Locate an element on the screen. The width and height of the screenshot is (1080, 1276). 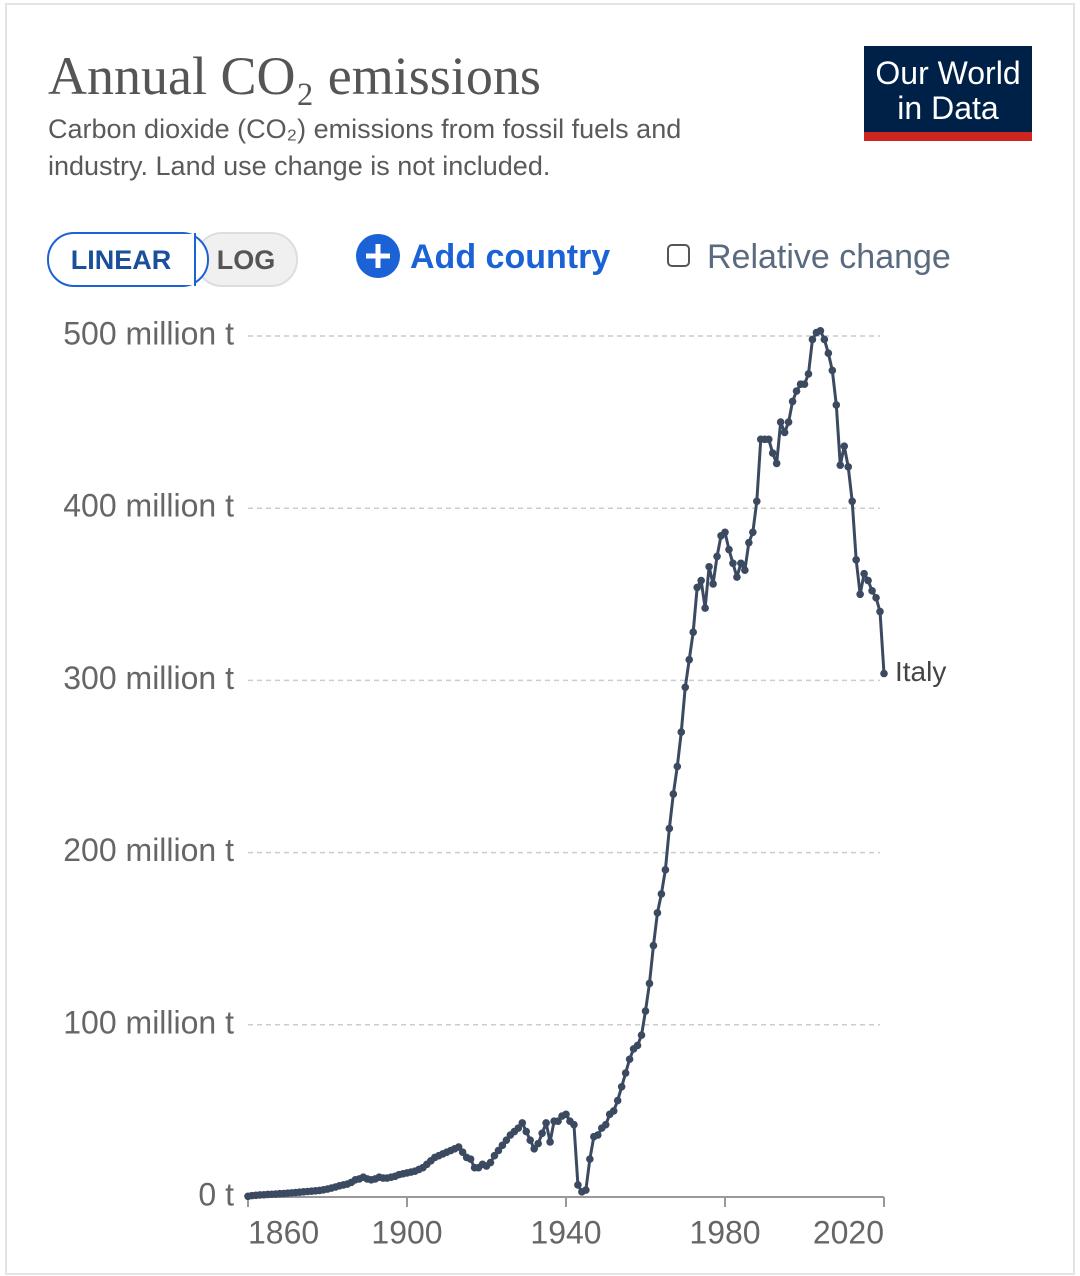
logo-text: Our World is located at coordinates (947, 73).